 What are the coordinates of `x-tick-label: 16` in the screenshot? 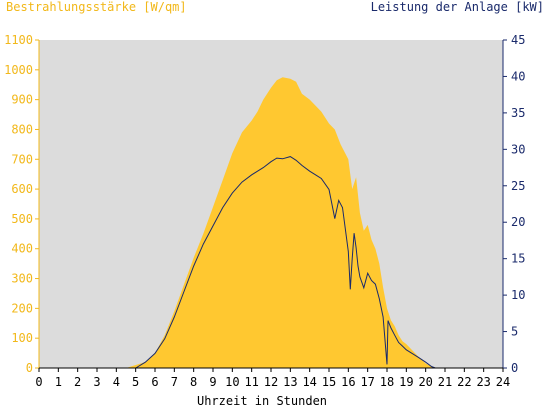 It's located at (348, 382).